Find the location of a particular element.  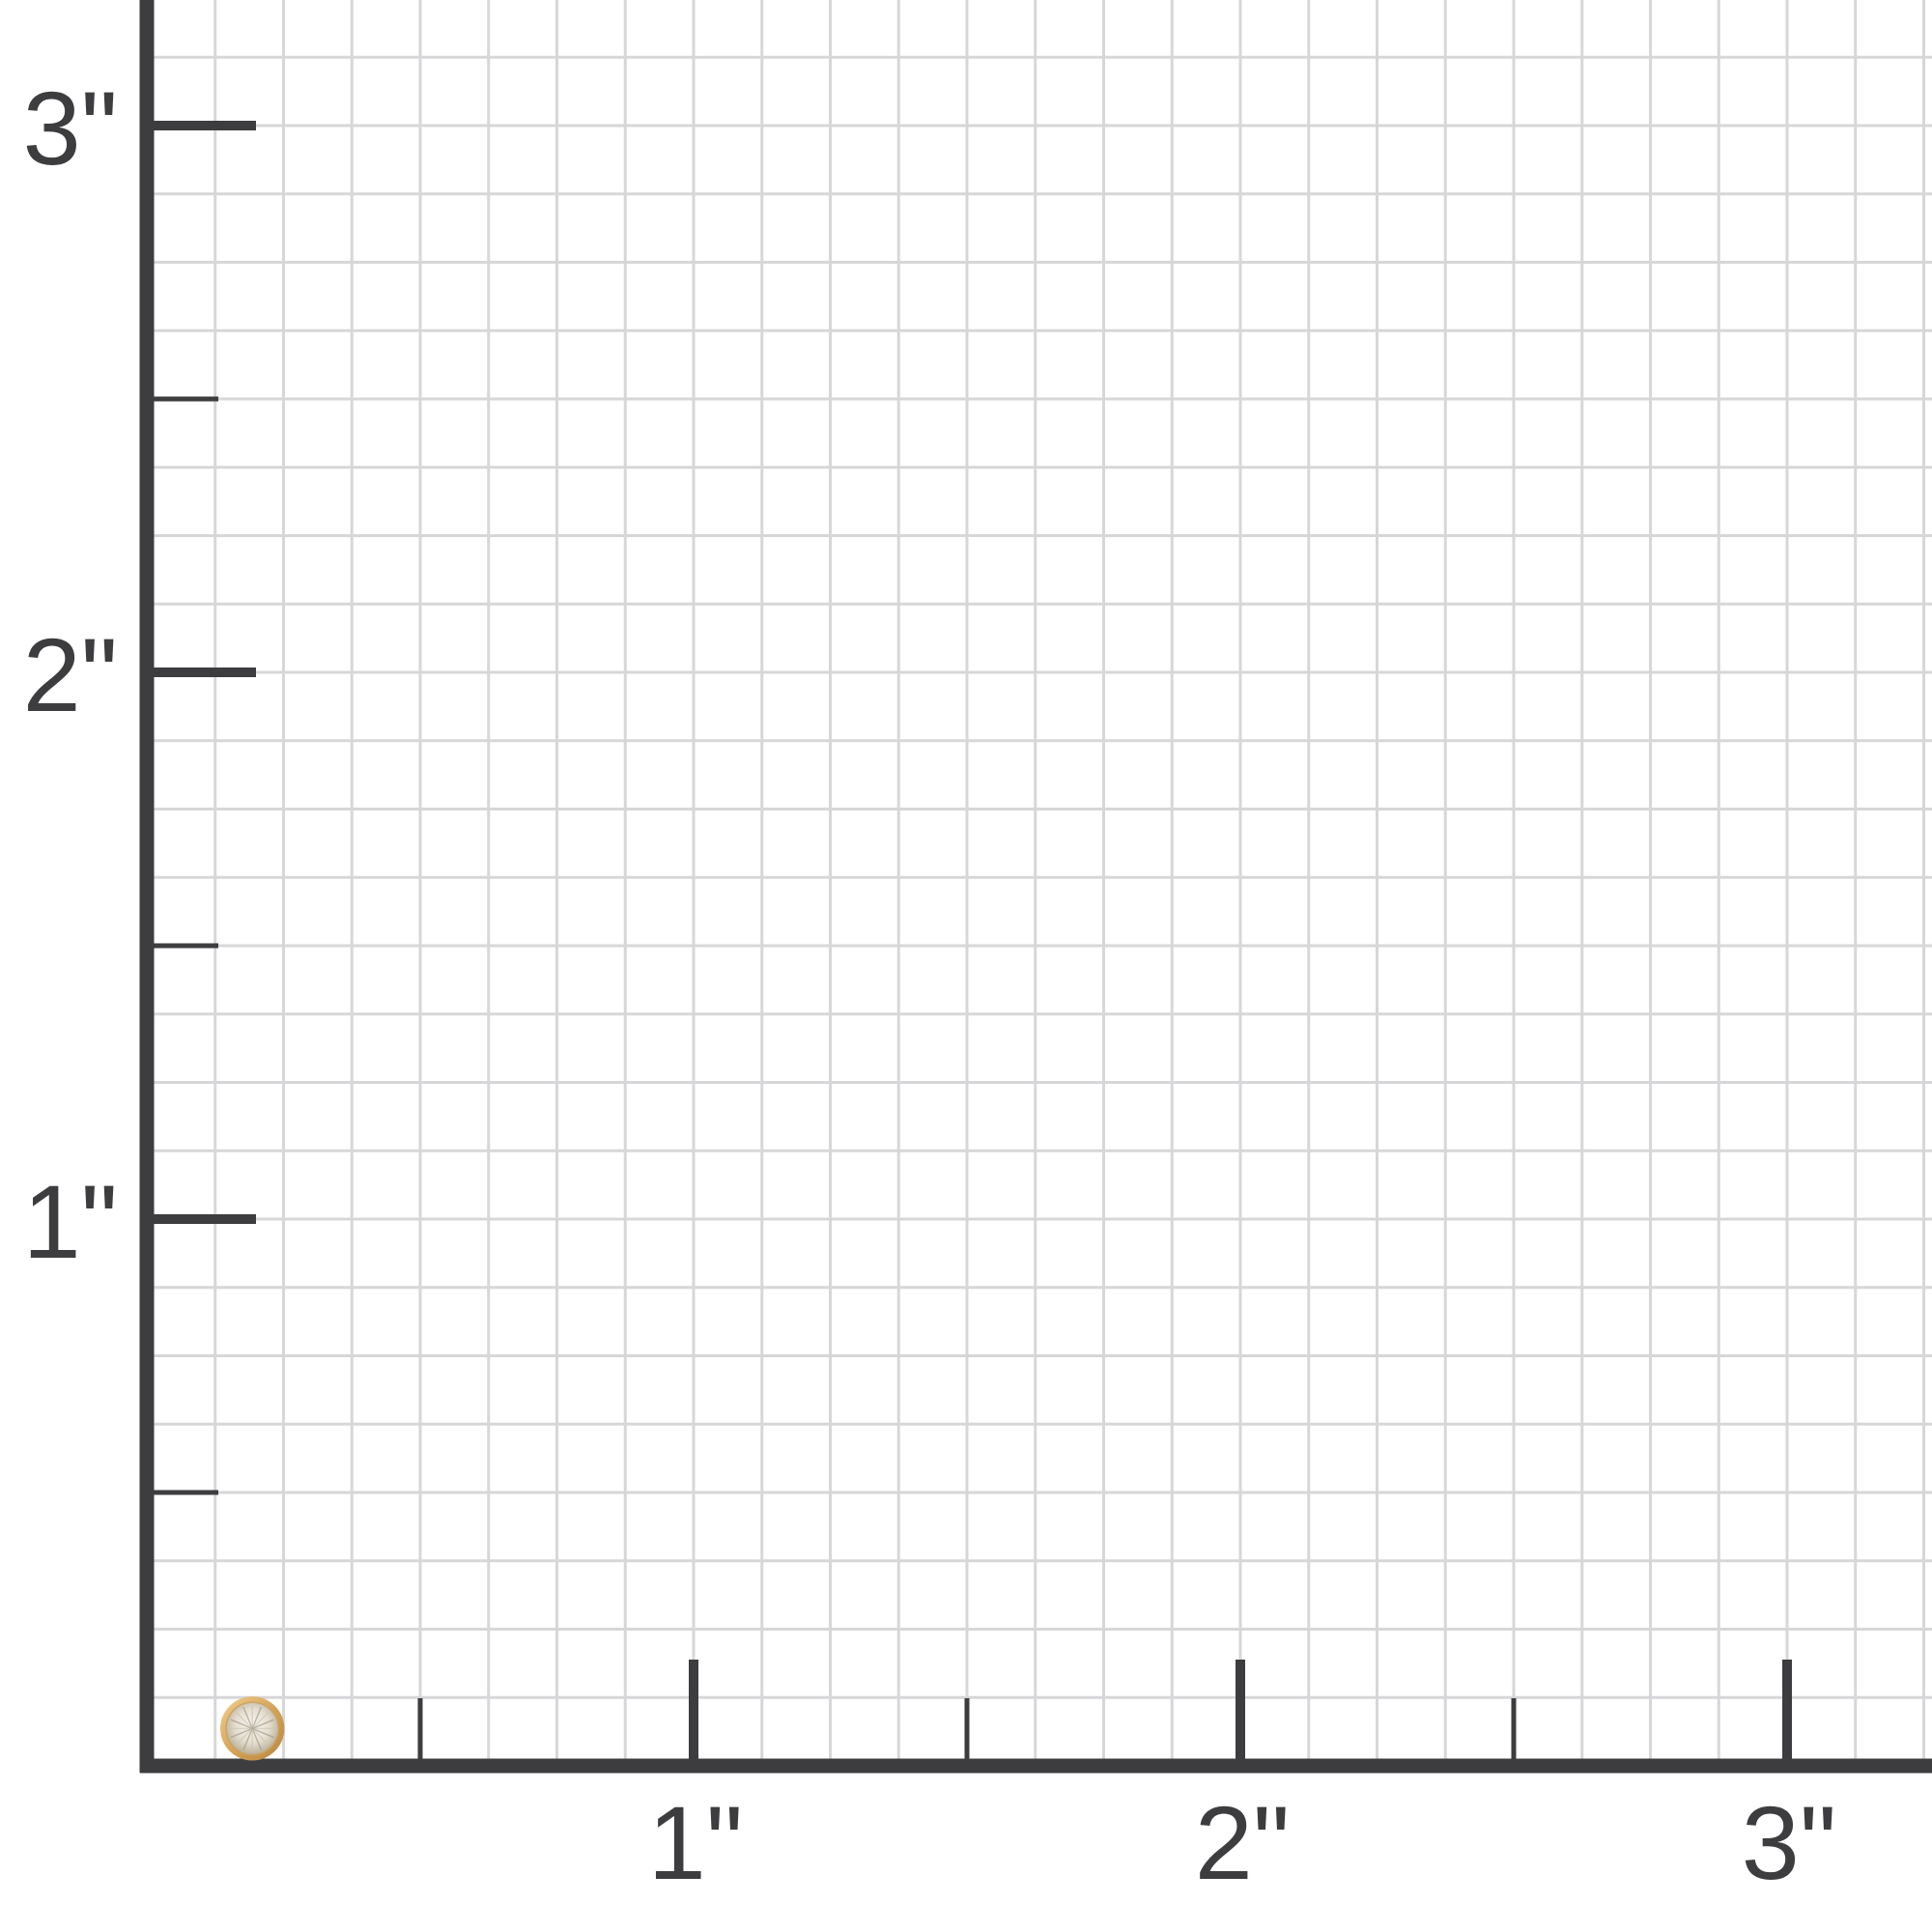

y-tick-label-1: 1" is located at coordinates (70, 1221).